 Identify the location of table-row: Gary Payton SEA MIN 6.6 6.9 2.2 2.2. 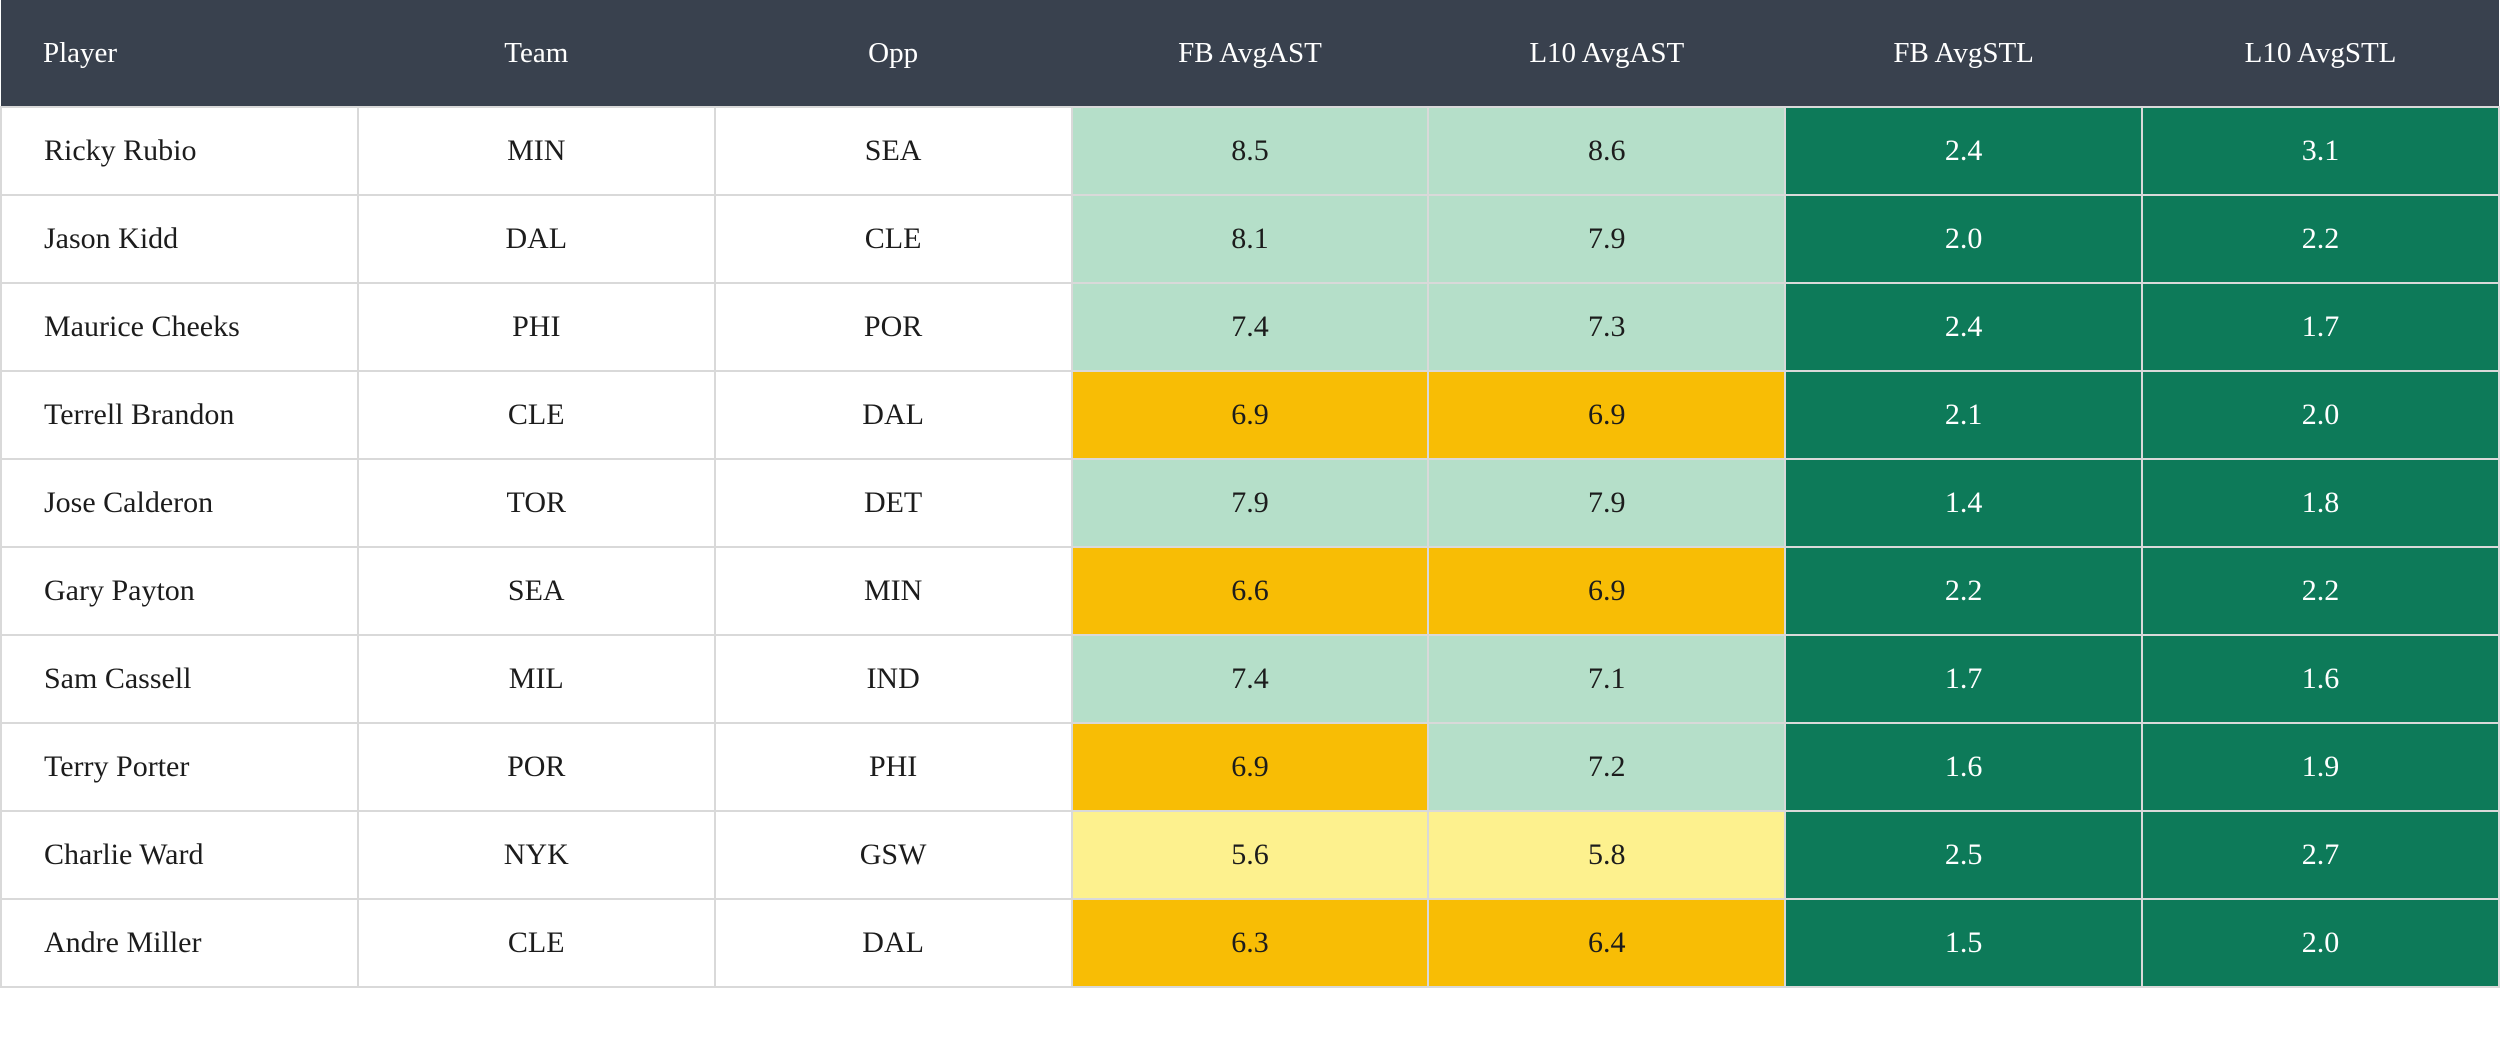
(1250, 591).